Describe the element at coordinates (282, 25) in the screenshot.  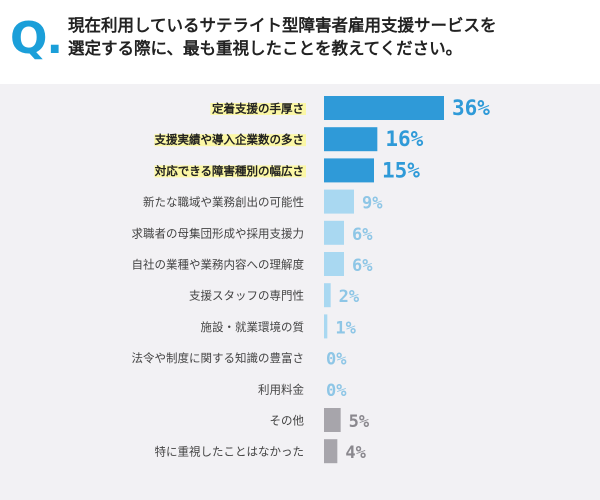
I see `question-text-line-1: 現在利用しているサテライト型障害者雇用支援サービスを` at that location.